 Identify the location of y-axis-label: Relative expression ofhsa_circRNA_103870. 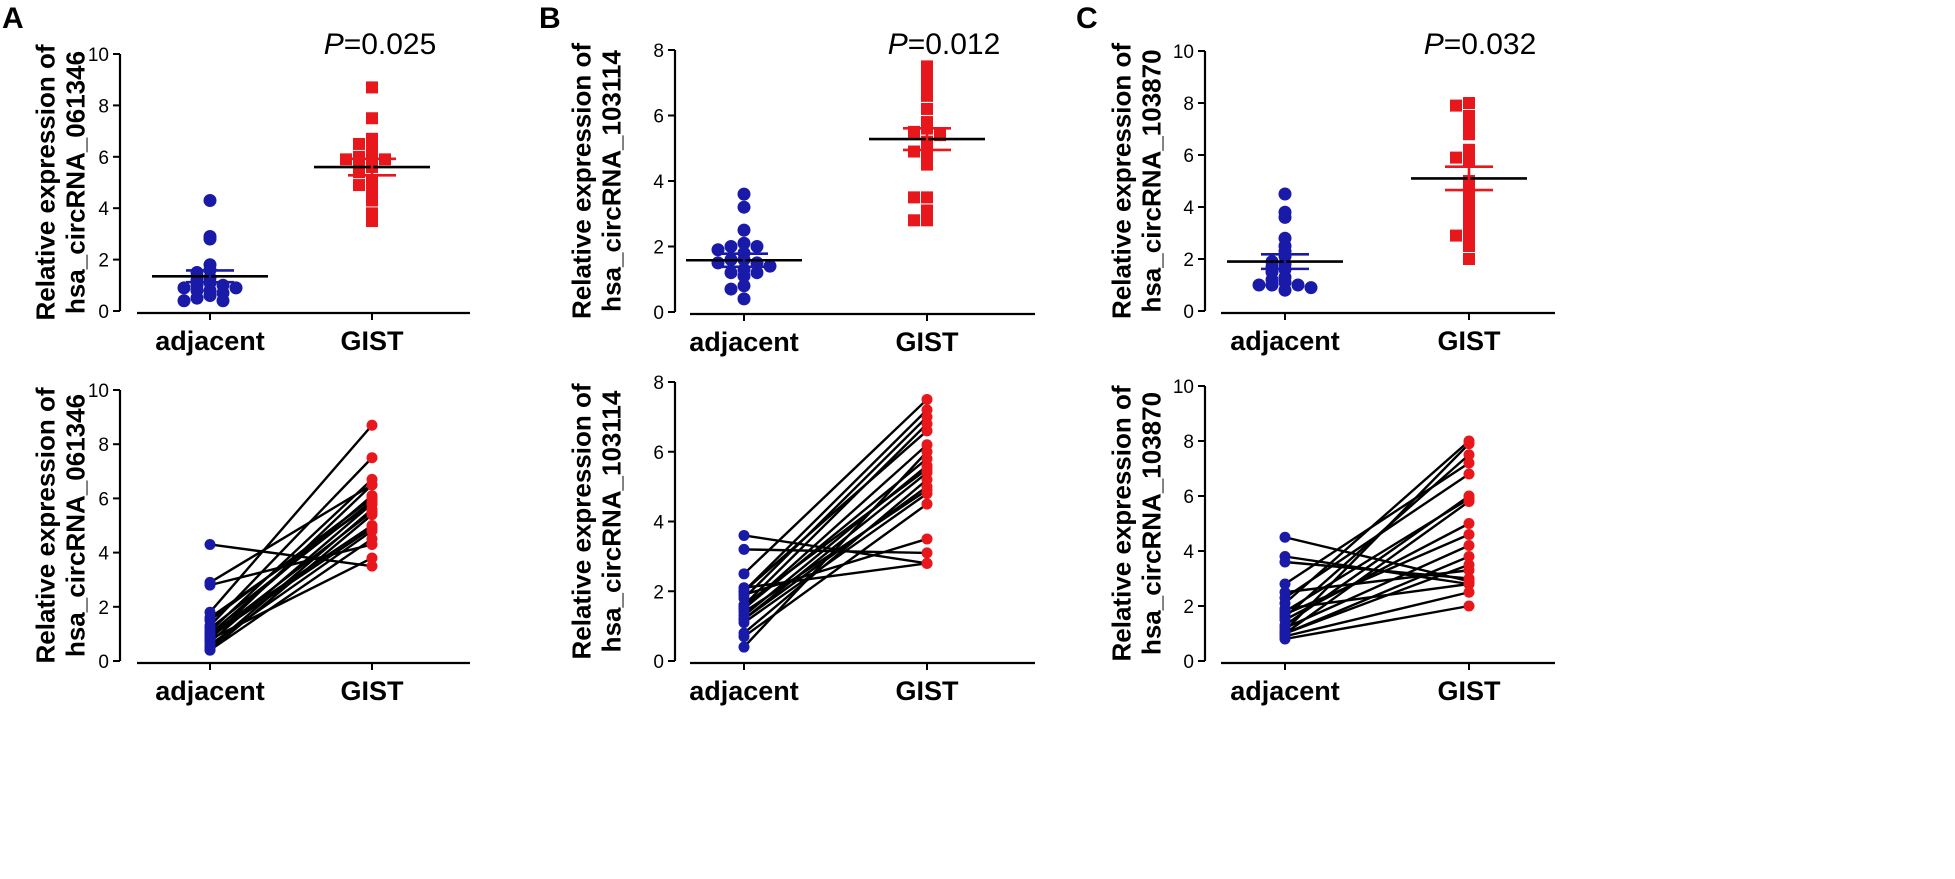
(1136, 523).